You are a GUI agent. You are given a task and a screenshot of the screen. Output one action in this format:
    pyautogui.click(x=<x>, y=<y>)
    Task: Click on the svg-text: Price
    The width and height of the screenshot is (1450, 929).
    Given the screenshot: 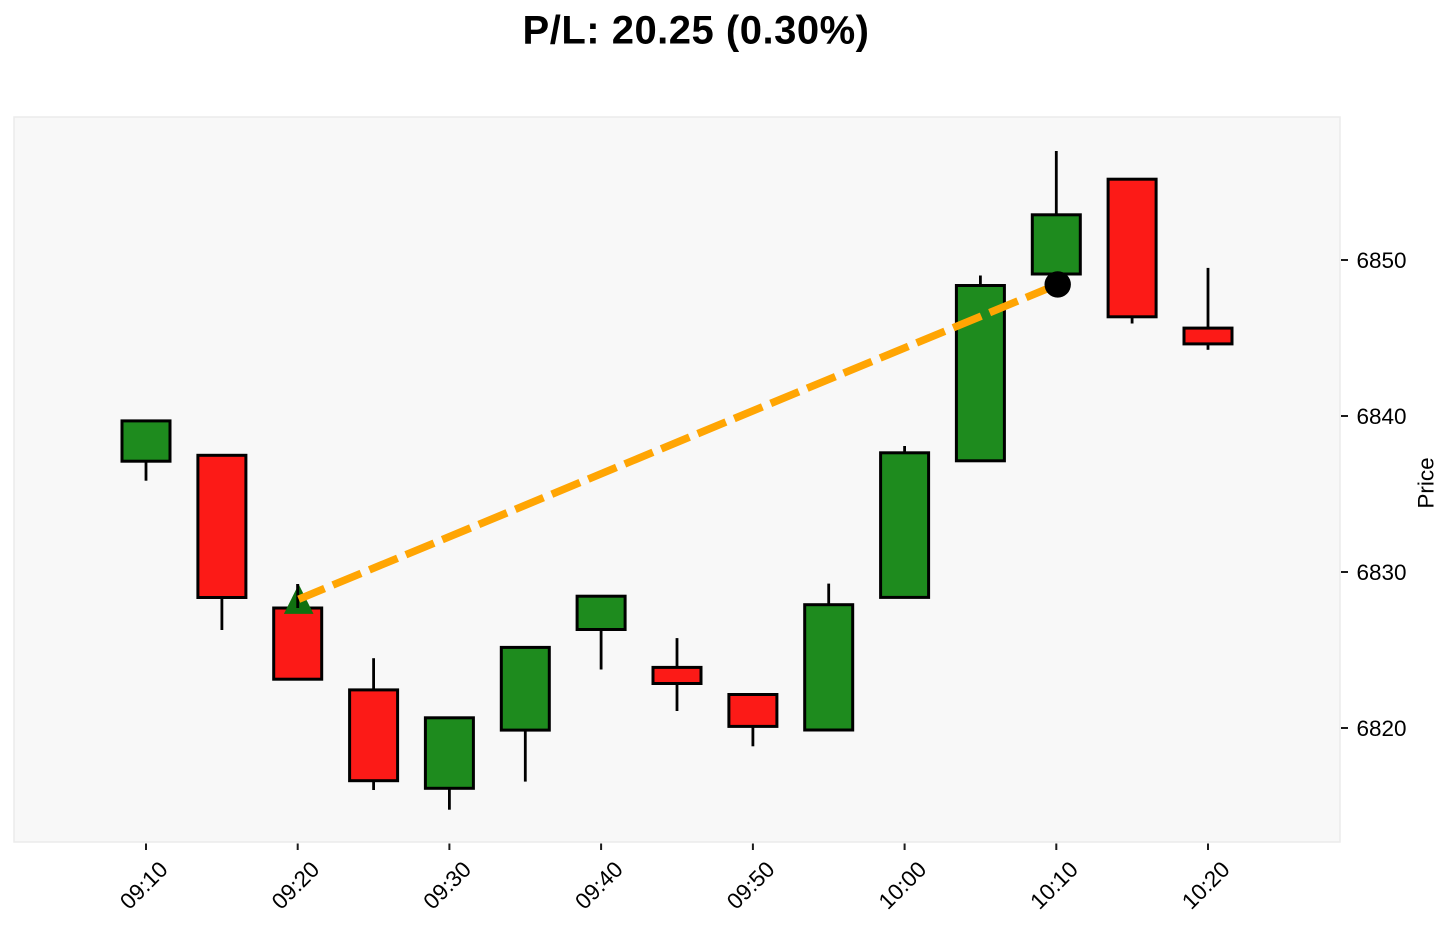 What is the action you would take?
    pyautogui.click(x=1426, y=482)
    